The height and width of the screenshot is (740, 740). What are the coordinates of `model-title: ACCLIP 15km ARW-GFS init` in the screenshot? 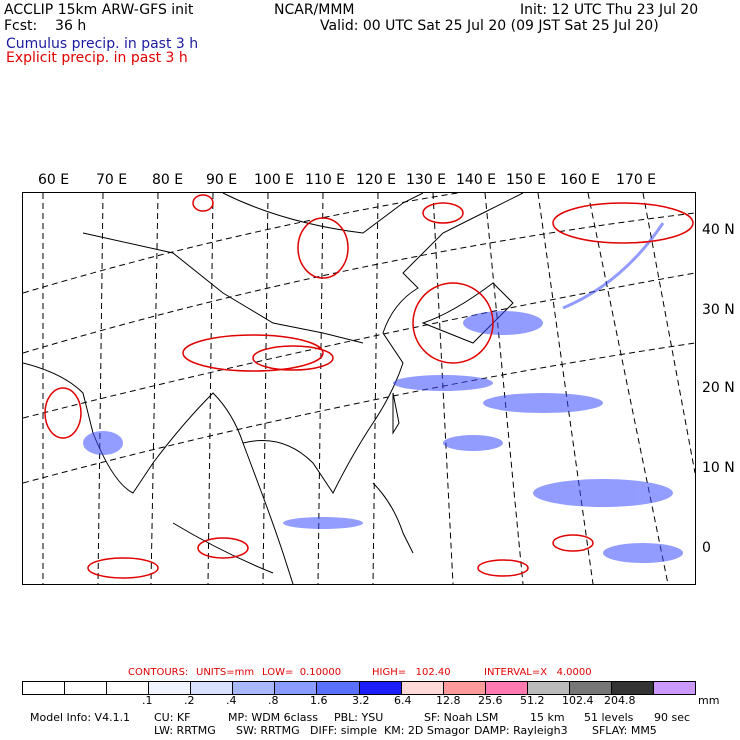 It's located at (99, 10).